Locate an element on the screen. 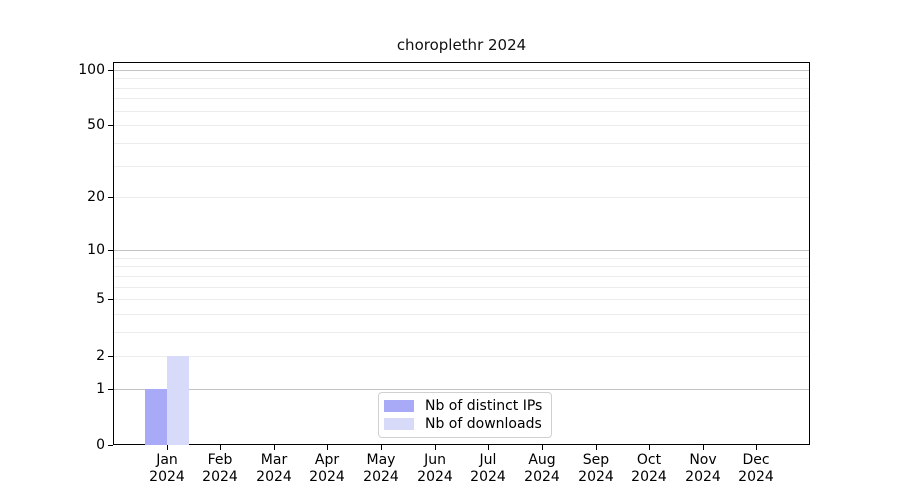 The width and height of the screenshot is (900, 500). x-tick-label: Feb 2024 is located at coordinates (220, 468).